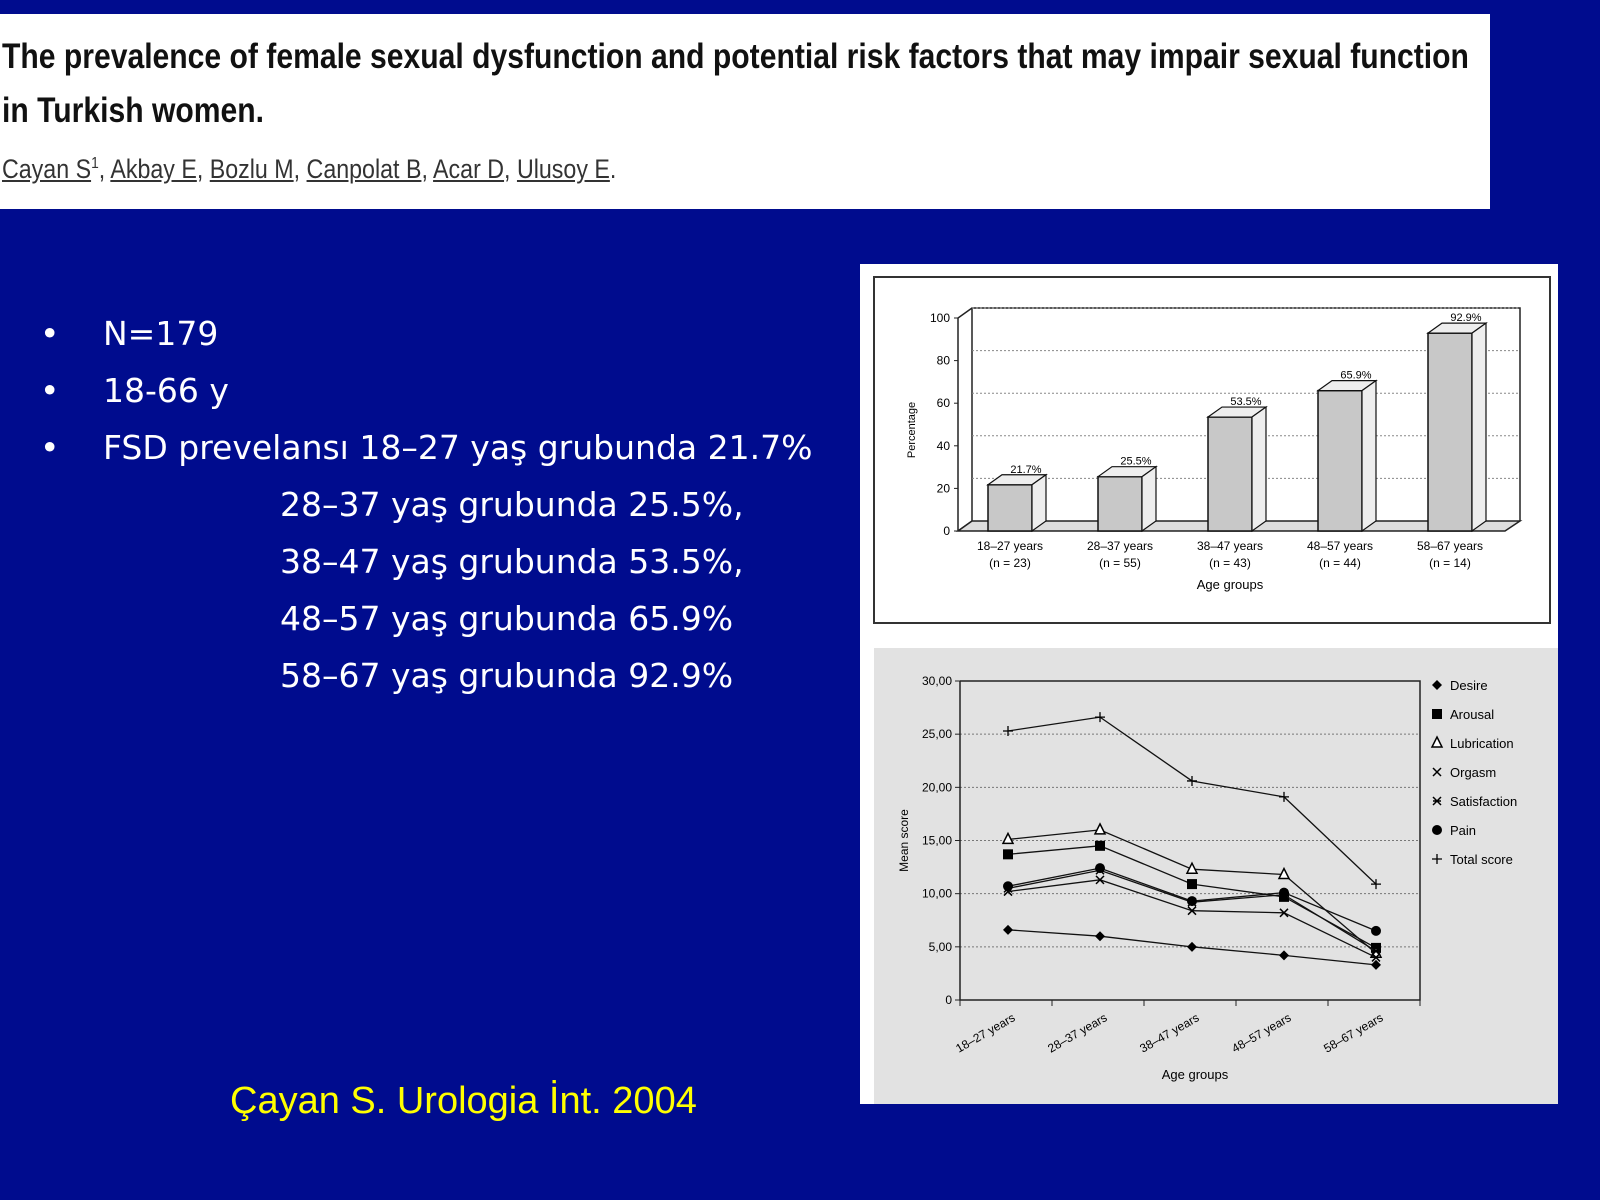 This screenshot has width=1600, height=1200. Describe the element at coordinates (948, 1000) in the screenshot. I see `line-y-tick-label: 0` at that location.